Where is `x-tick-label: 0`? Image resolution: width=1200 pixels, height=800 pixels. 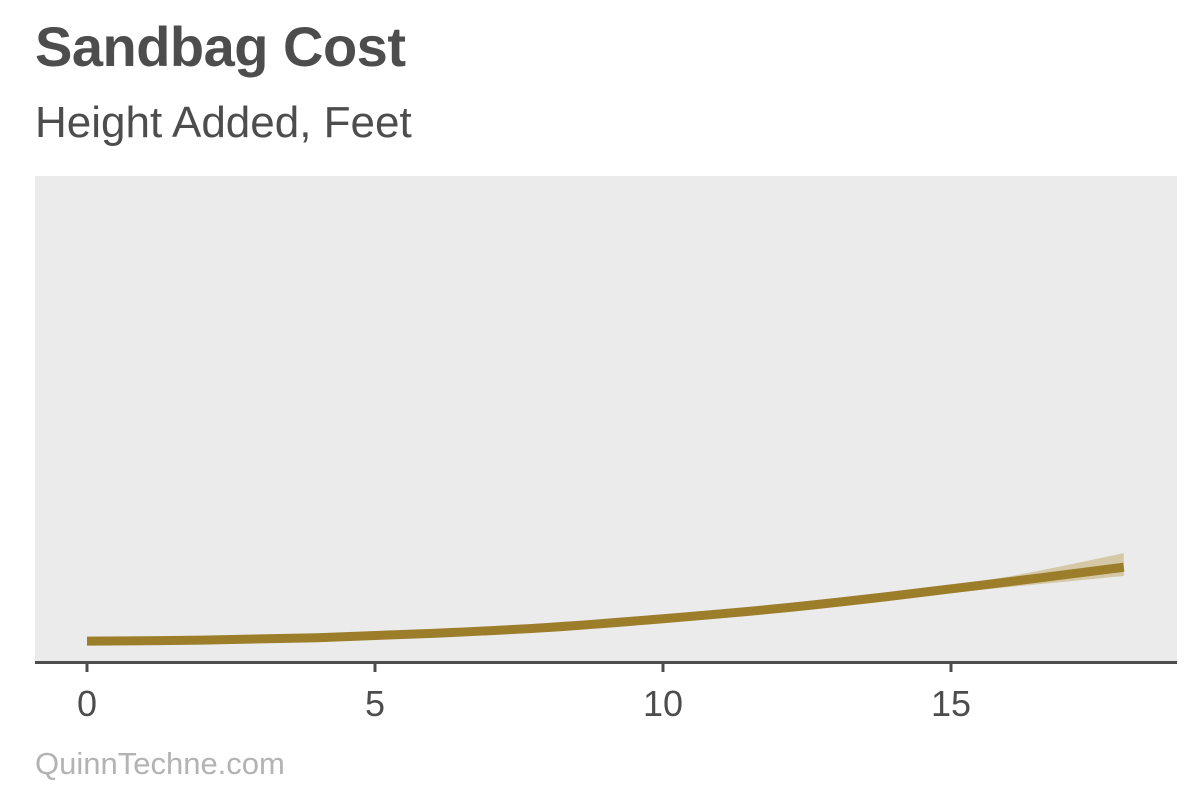 x-tick-label: 0 is located at coordinates (87, 703).